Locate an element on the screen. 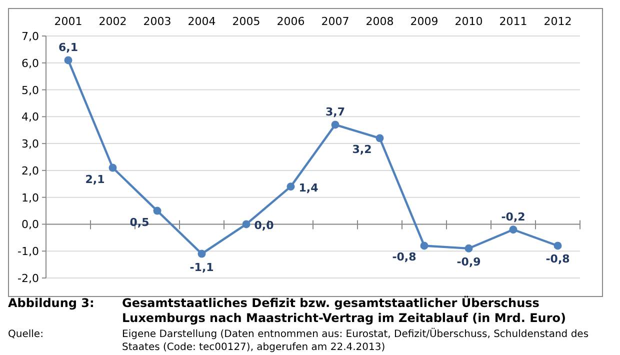 The image size is (620, 355). data-label: 3,2 is located at coordinates (362, 149).